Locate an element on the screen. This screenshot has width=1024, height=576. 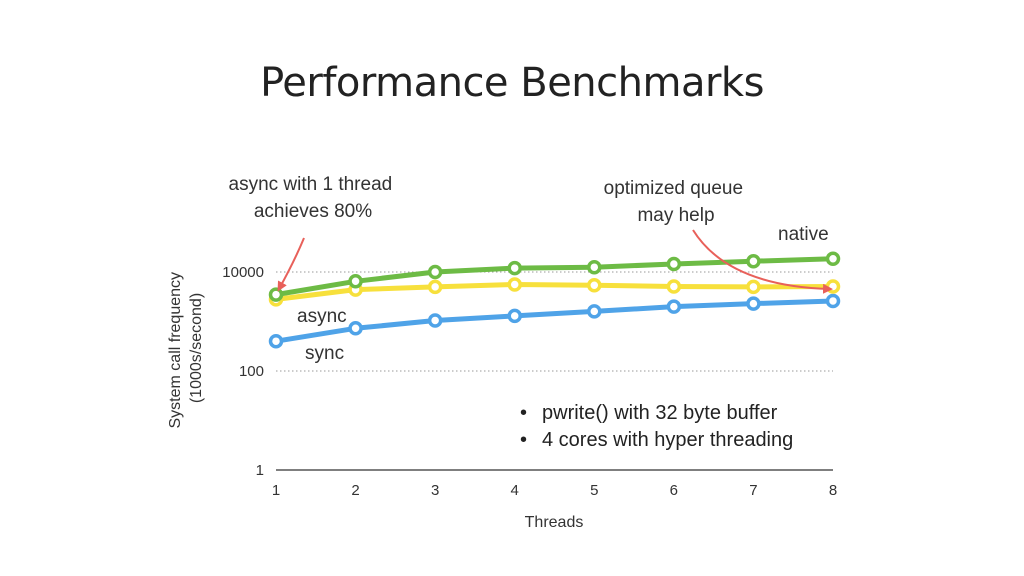
line-async is located at coordinates (554, 292).